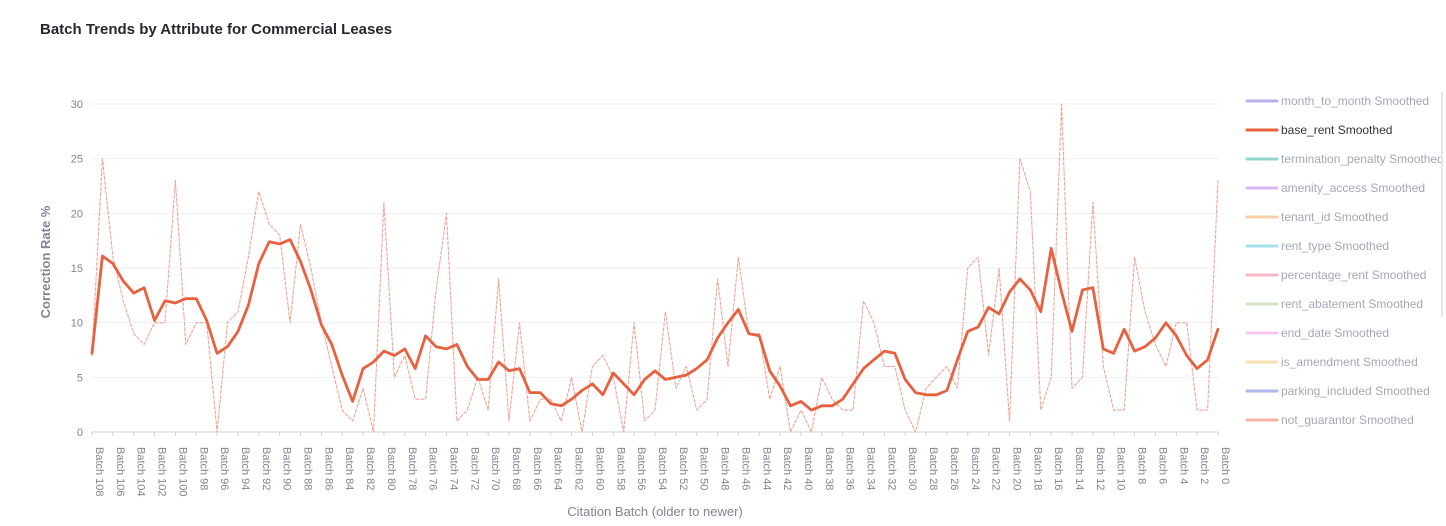  I want to click on x-tick-label: Batch 20, so click(1016, 468).